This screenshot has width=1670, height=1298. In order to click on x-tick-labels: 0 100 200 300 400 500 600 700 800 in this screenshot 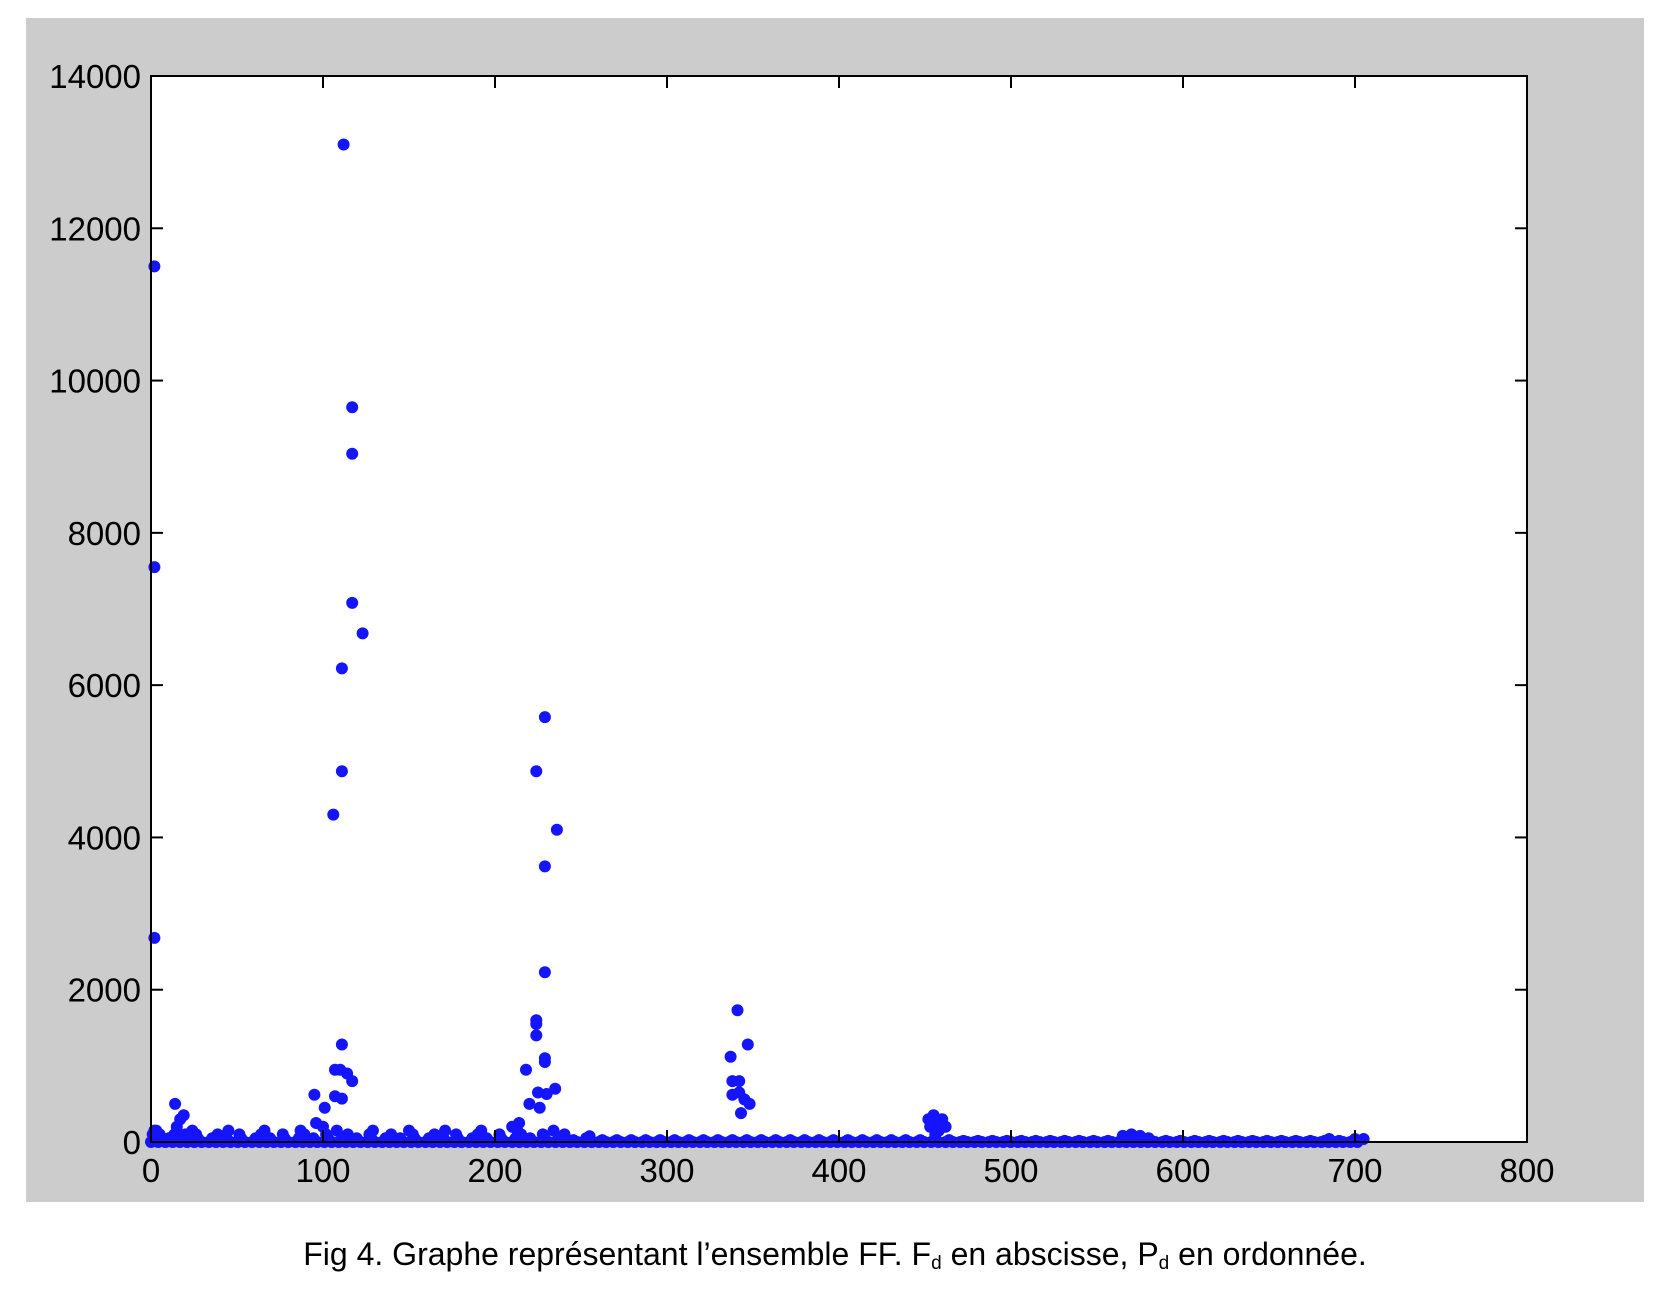, I will do `click(848, 1170)`.